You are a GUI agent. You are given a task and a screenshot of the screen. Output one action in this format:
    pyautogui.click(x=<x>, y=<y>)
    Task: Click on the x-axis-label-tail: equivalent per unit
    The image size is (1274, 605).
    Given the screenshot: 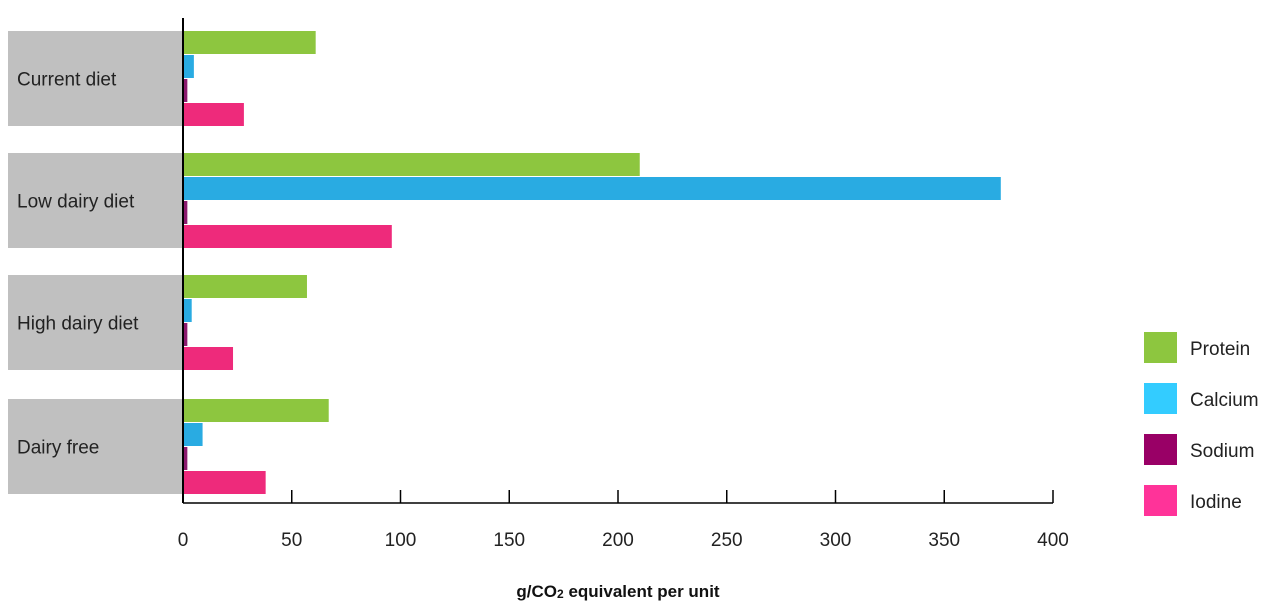 What is the action you would take?
    pyautogui.click(x=641, y=591)
    